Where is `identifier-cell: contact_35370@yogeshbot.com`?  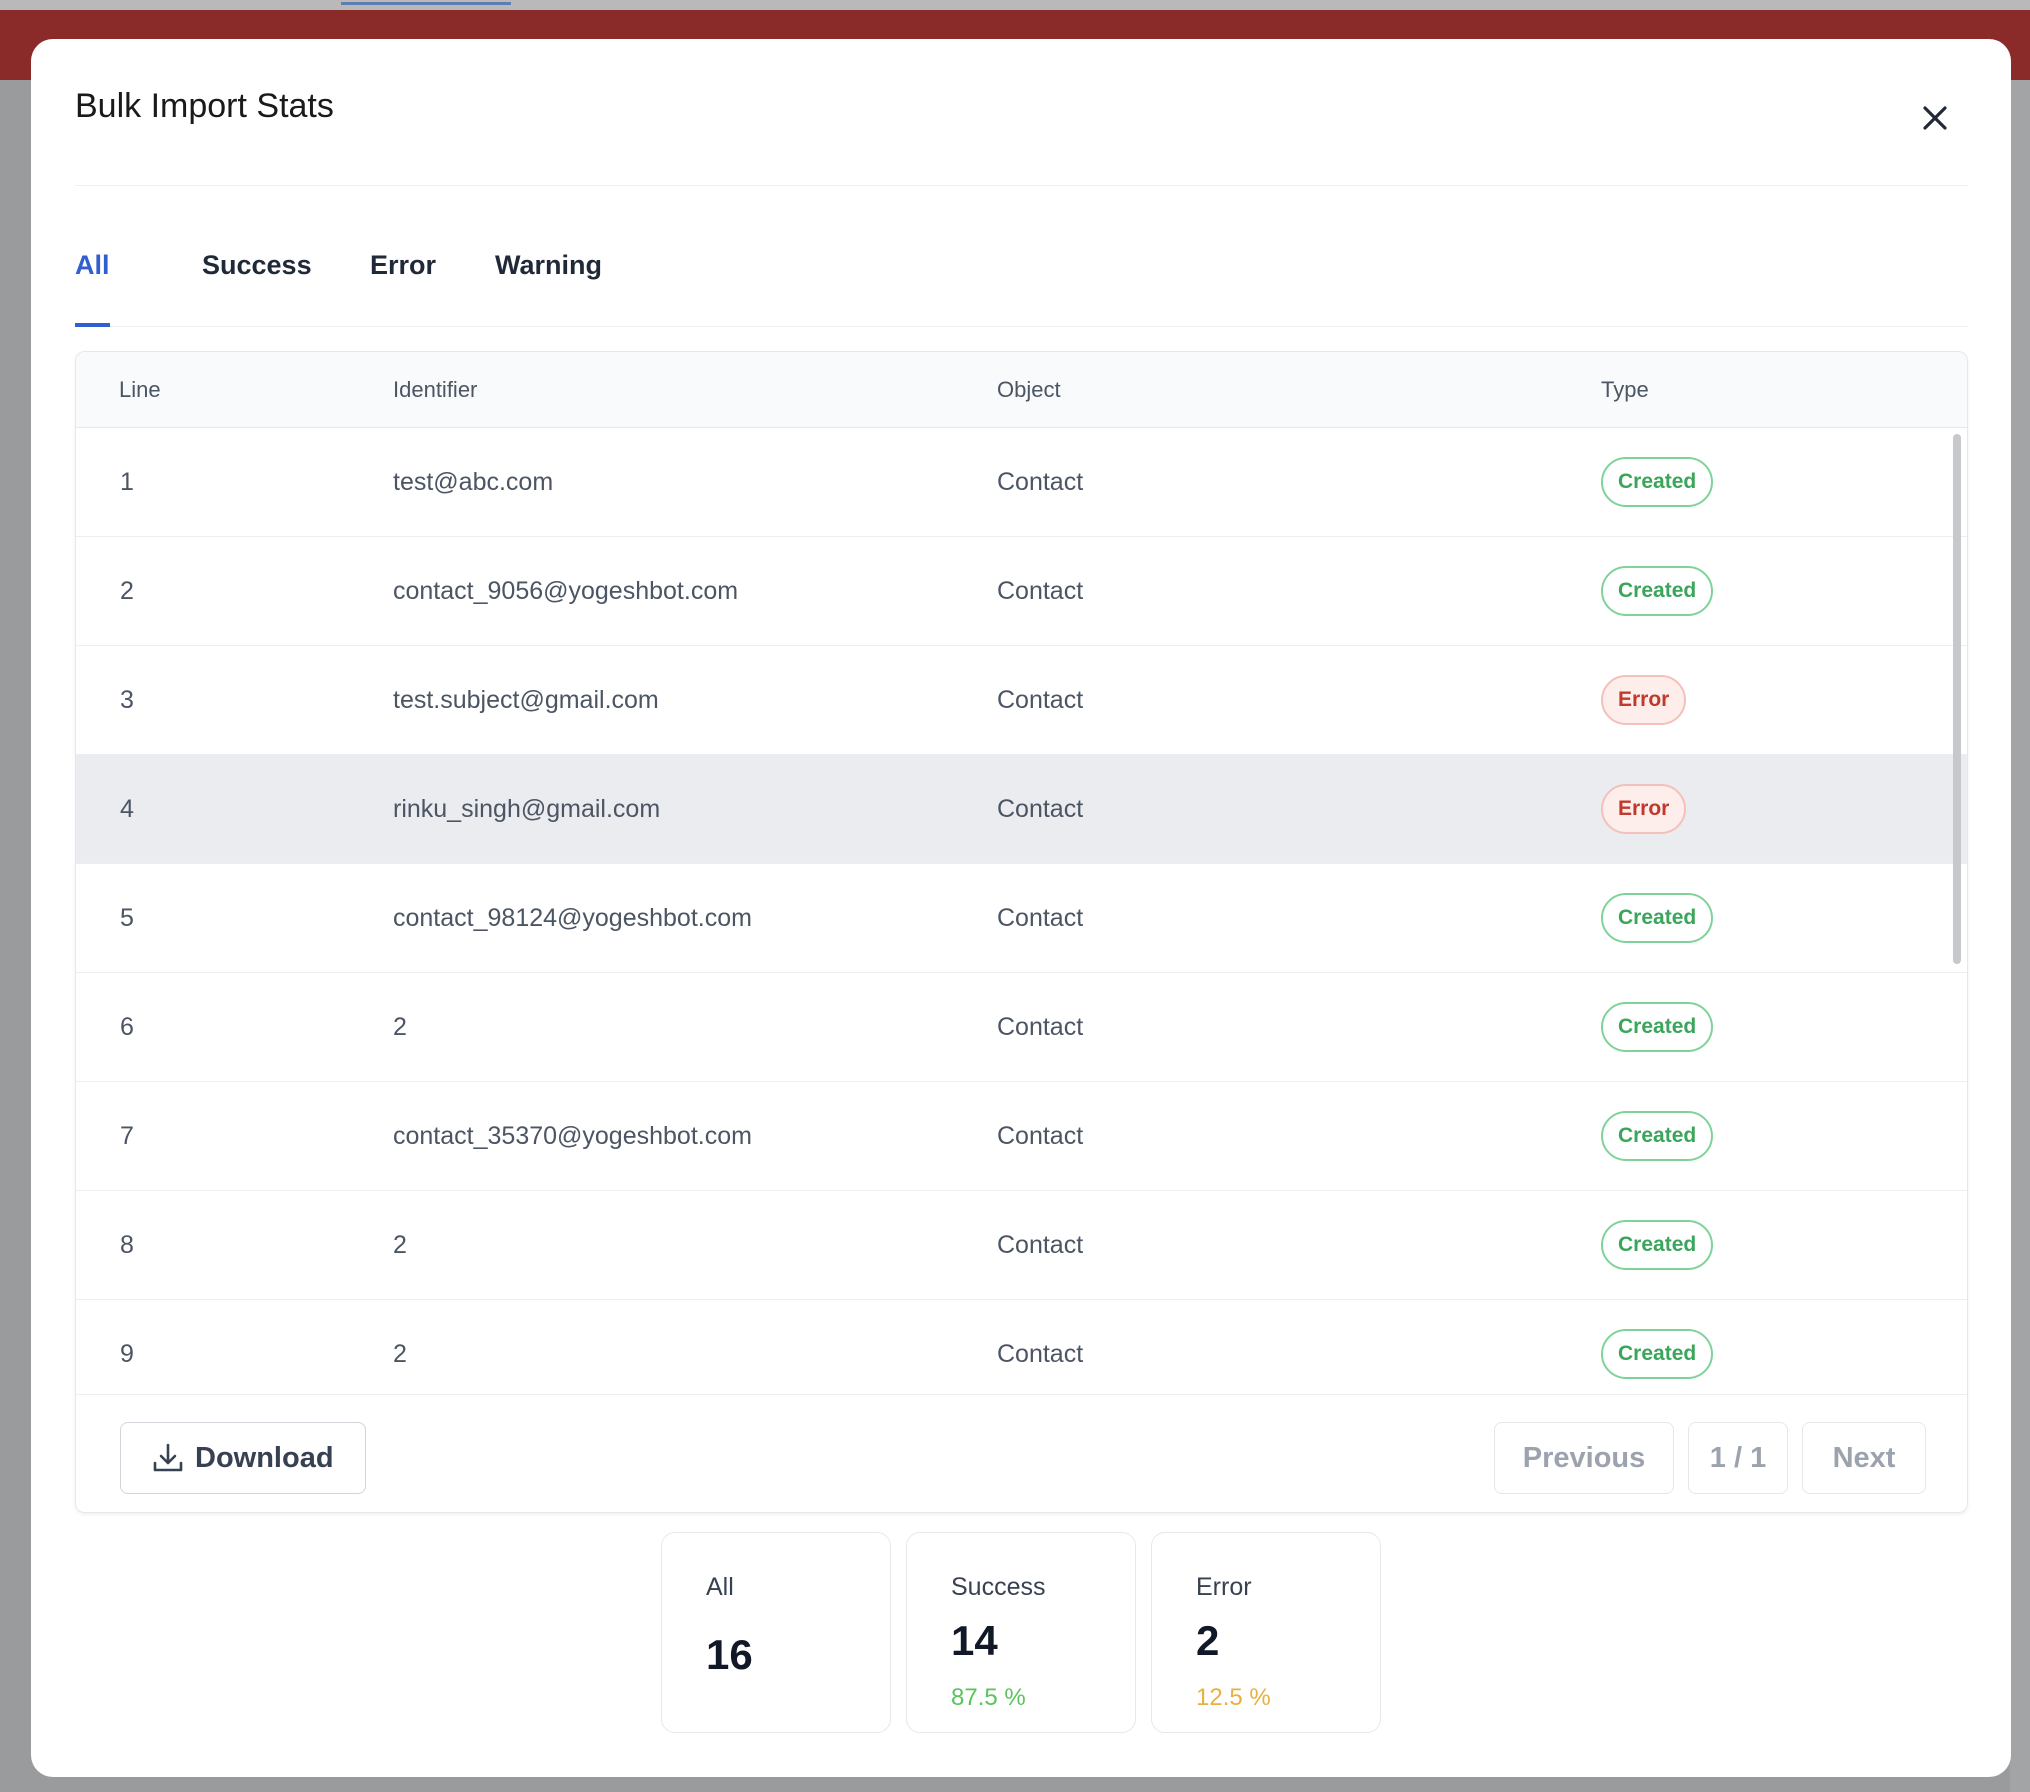 identifier-cell: contact_35370@yogeshbot.com is located at coordinates (572, 1136).